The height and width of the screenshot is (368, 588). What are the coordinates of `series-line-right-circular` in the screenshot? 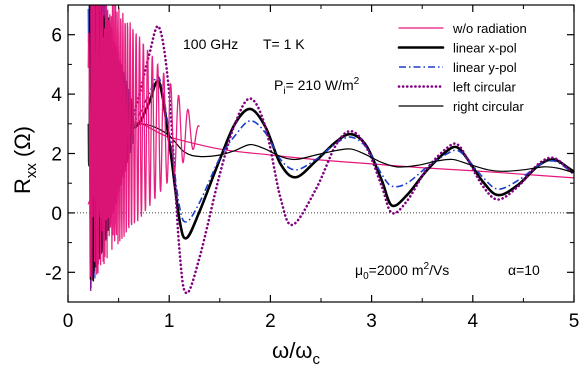 It's located at (348, 148).